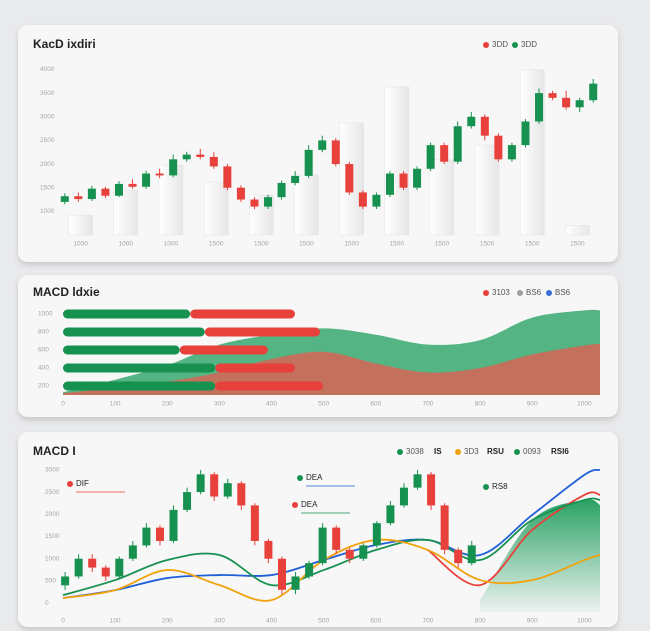 The width and height of the screenshot is (650, 631). Describe the element at coordinates (471, 451) in the screenshot. I see `legend-label: 3D3` at that location.